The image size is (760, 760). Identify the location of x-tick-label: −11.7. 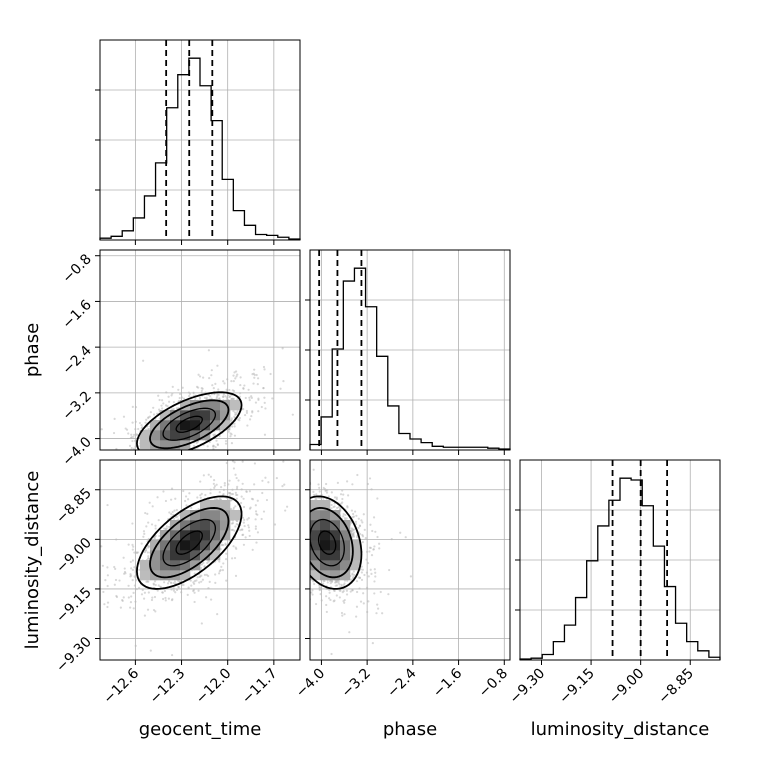
(260, 687).